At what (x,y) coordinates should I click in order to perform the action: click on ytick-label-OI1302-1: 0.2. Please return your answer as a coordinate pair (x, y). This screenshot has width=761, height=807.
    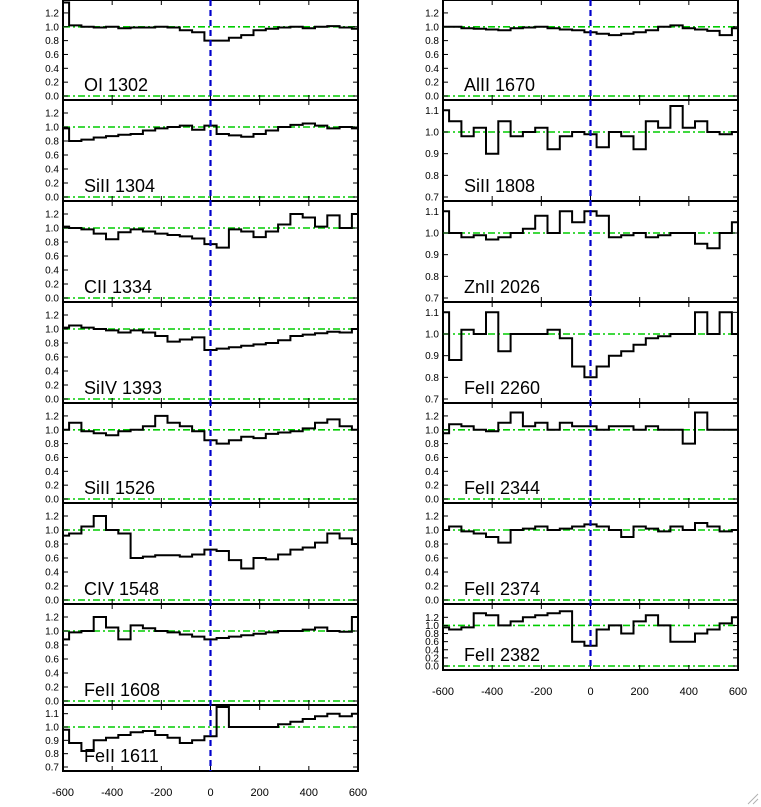
    Looking at the image, I should click on (52, 83).